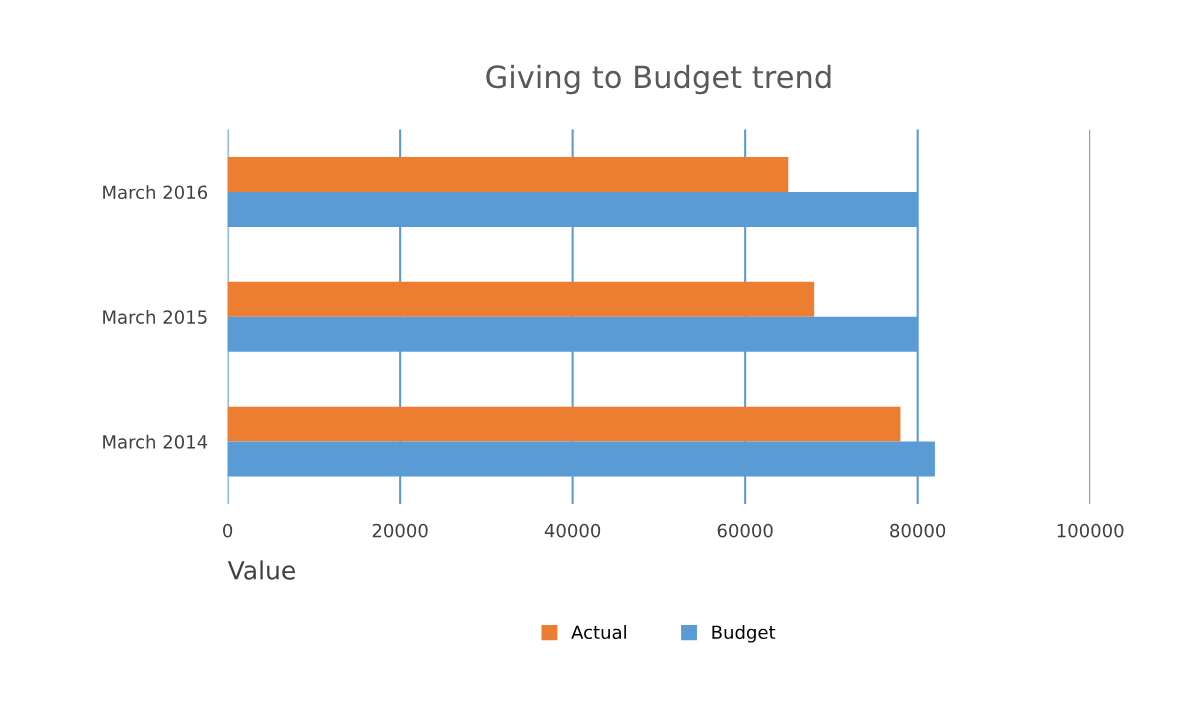 The height and width of the screenshot is (720, 1198). What do you see at coordinates (228, 530) in the screenshot?
I see `x-tick-label: 0` at bounding box center [228, 530].